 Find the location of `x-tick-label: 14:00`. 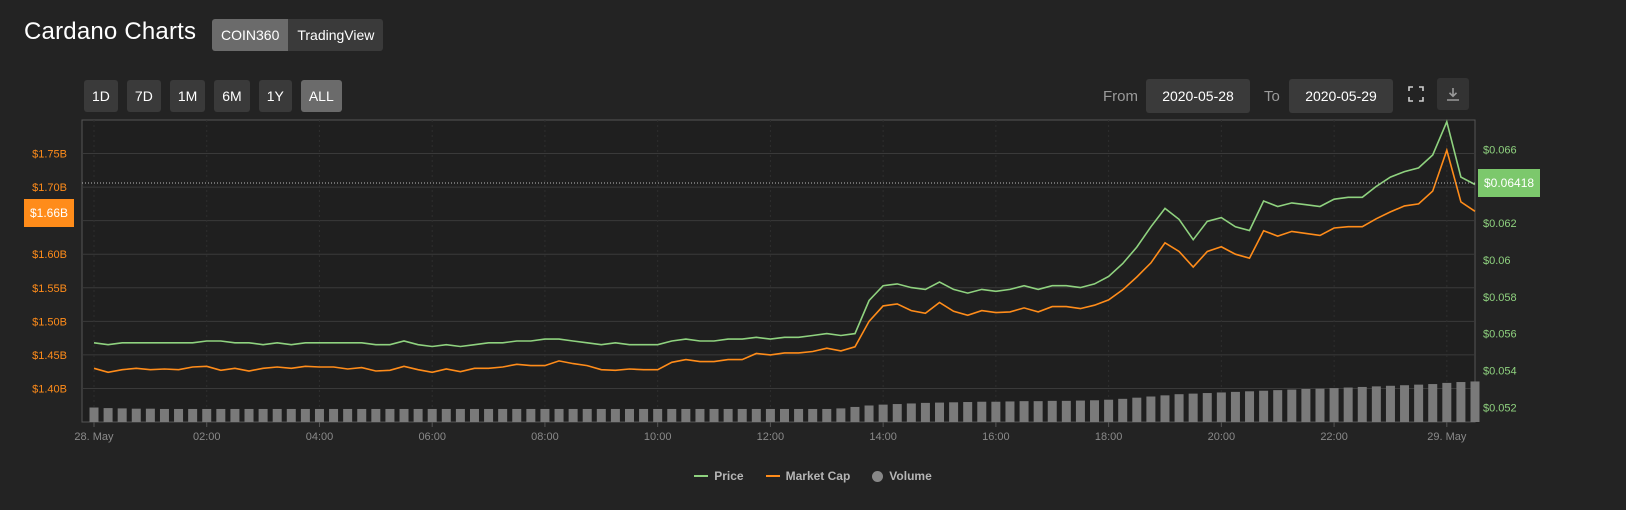

x-tick-label: 14:00 is located at coordinates (883, 437).